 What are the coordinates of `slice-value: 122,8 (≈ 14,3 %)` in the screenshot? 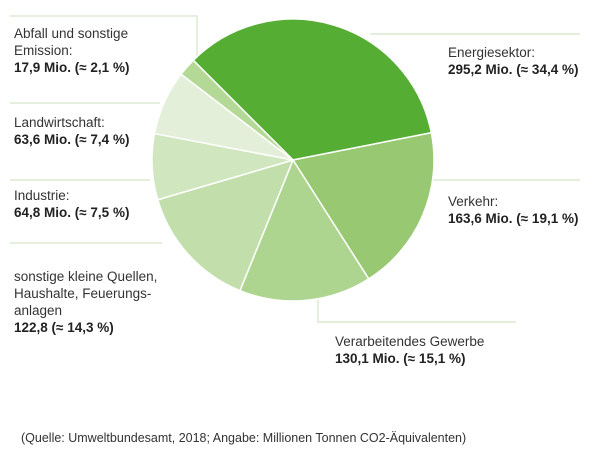 It's located at (64, 327).